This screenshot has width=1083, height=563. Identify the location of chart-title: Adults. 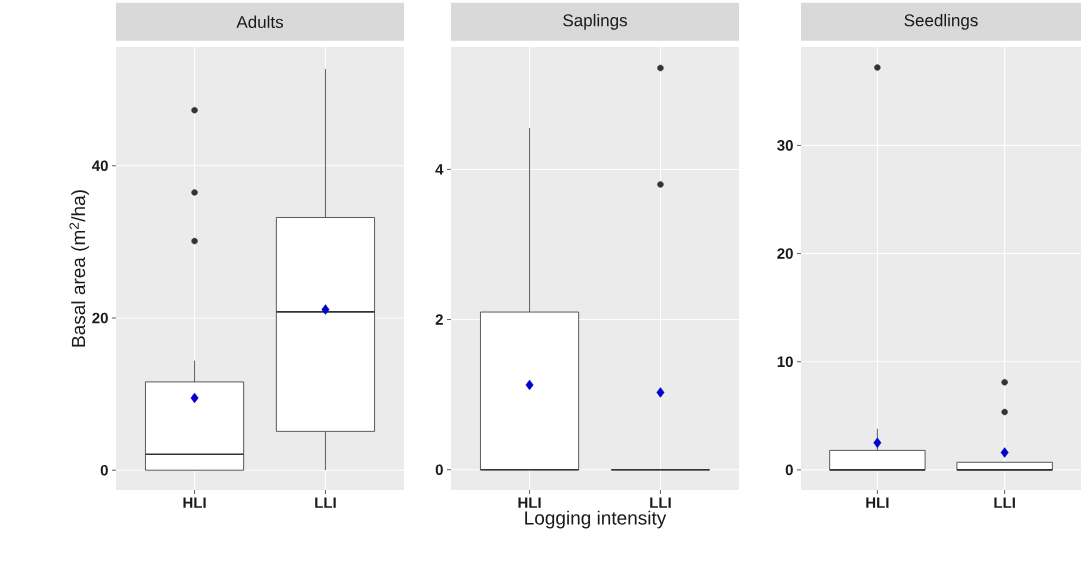
(260, 22).